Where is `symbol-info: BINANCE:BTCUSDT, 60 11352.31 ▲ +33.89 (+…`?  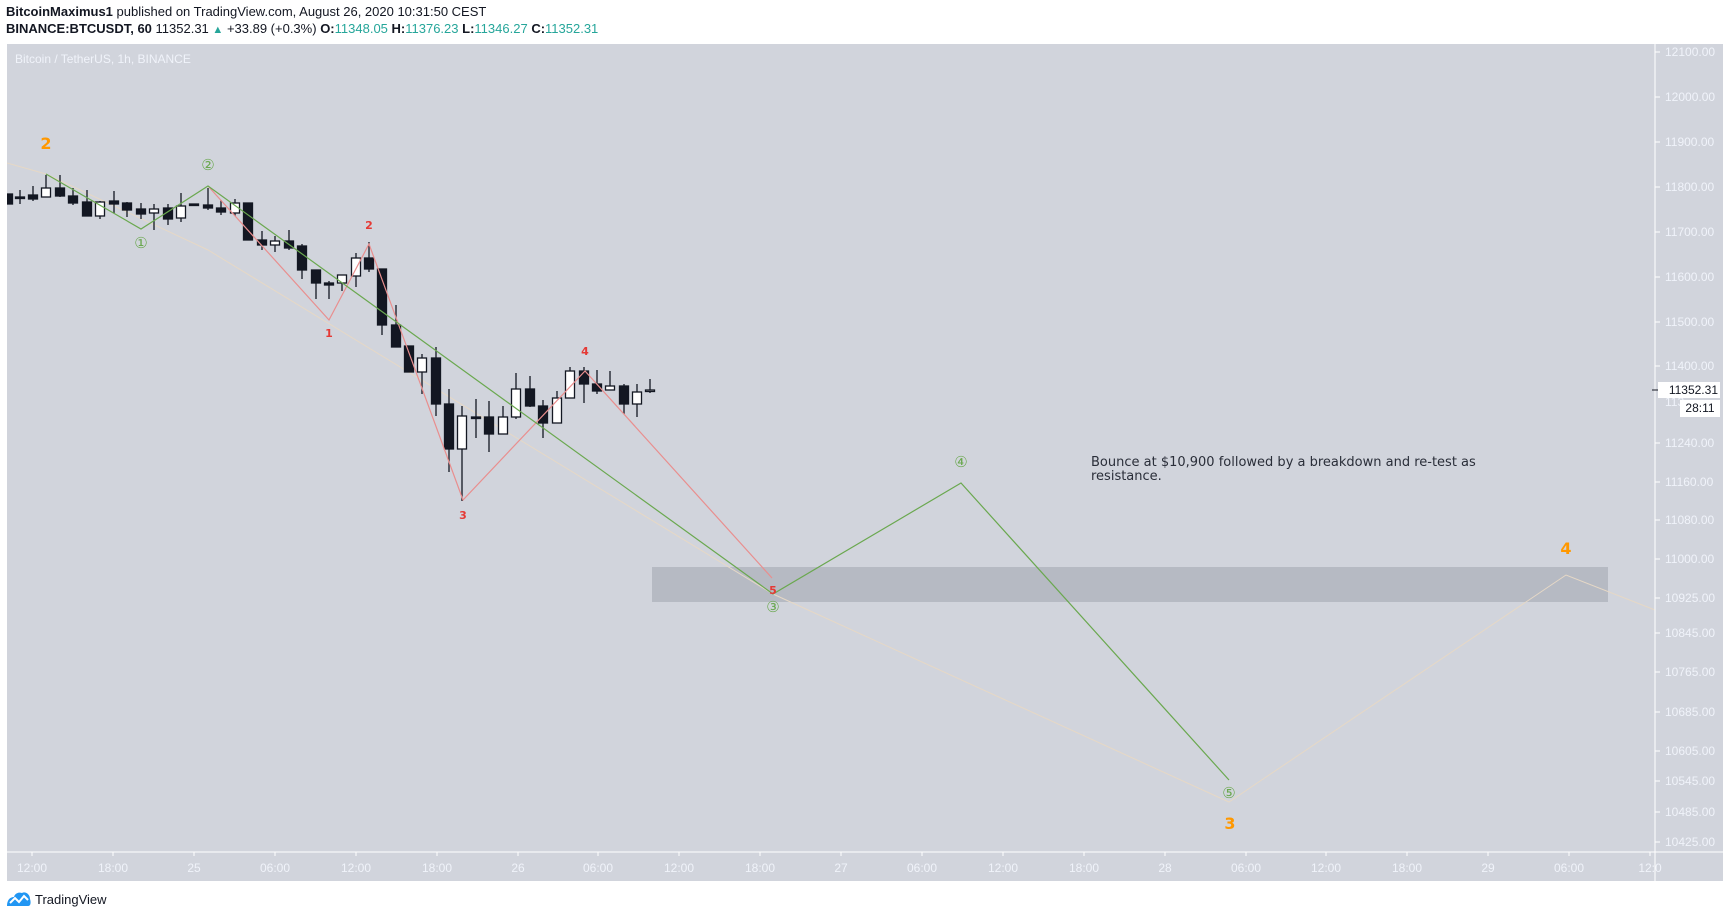
symbol-info: BINANCE:BTCUSDT, 60 11352.31 ▲ +33.89 (+… is located at coordinates (302, 28).